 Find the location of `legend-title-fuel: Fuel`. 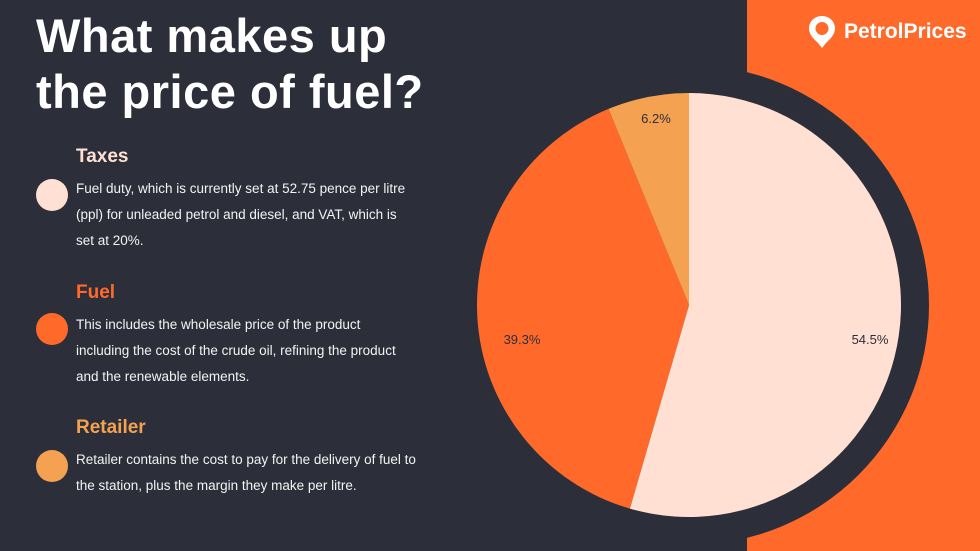

legend-title-fuel: Fuel is located at coordinates (96, 292).